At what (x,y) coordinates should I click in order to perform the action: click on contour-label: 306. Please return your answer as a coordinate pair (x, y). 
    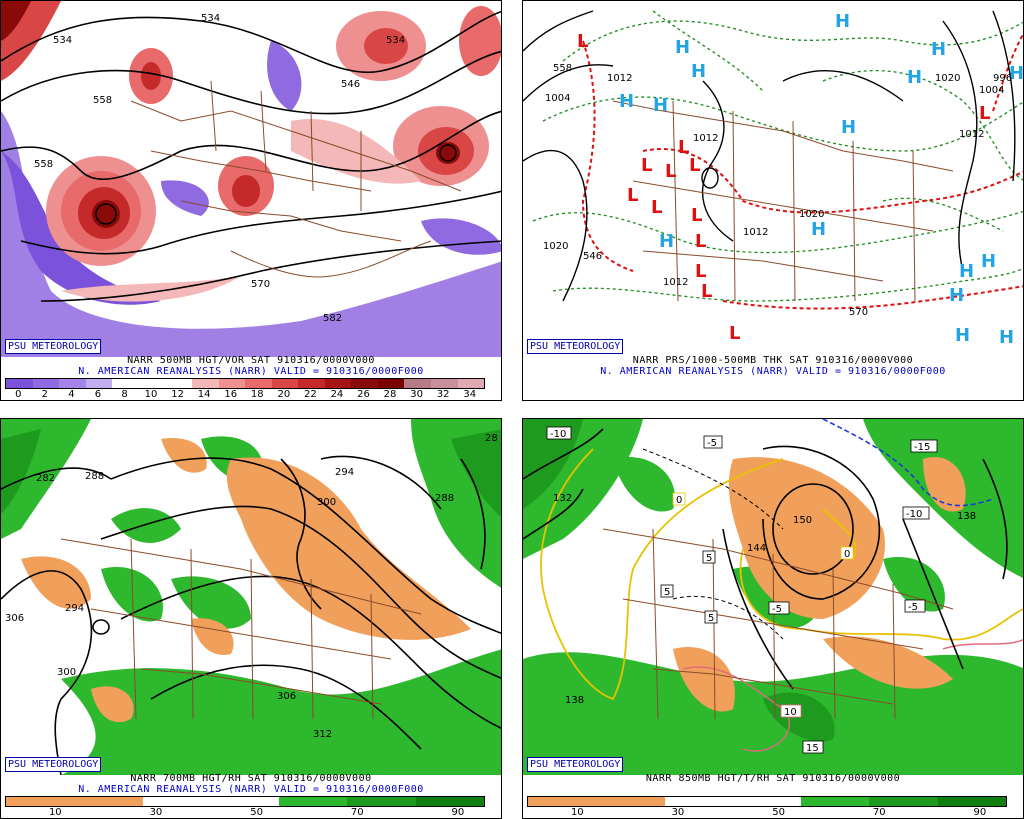
    Looking at the image, I should click on (14, 618).